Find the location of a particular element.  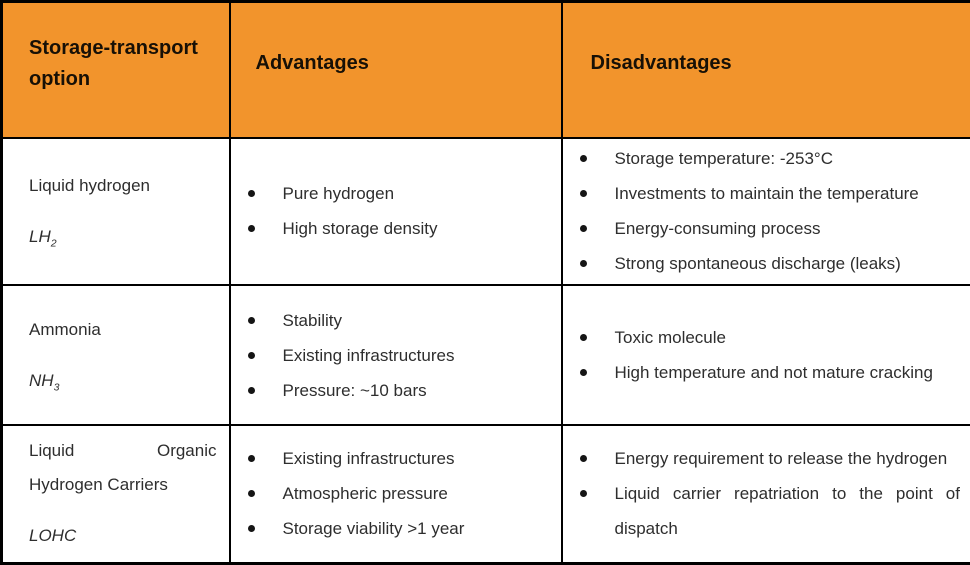

advantages-cell: Pure hydrogen High storage density is located at coordinates (395, 211).